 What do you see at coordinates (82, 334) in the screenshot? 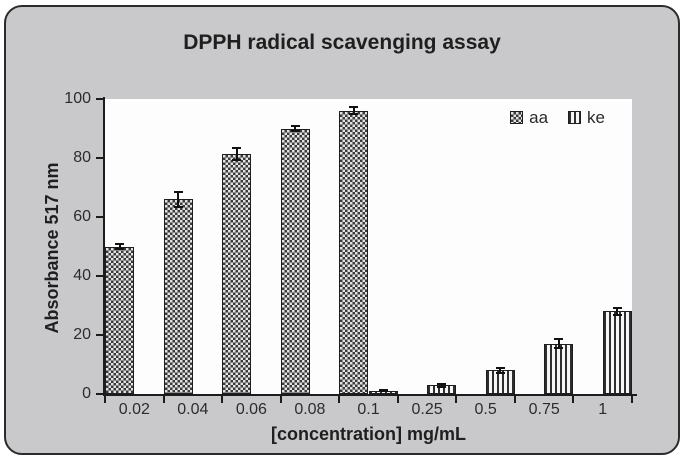
I see `y-tick-label-20: 20` at bounding box center [82, 334].